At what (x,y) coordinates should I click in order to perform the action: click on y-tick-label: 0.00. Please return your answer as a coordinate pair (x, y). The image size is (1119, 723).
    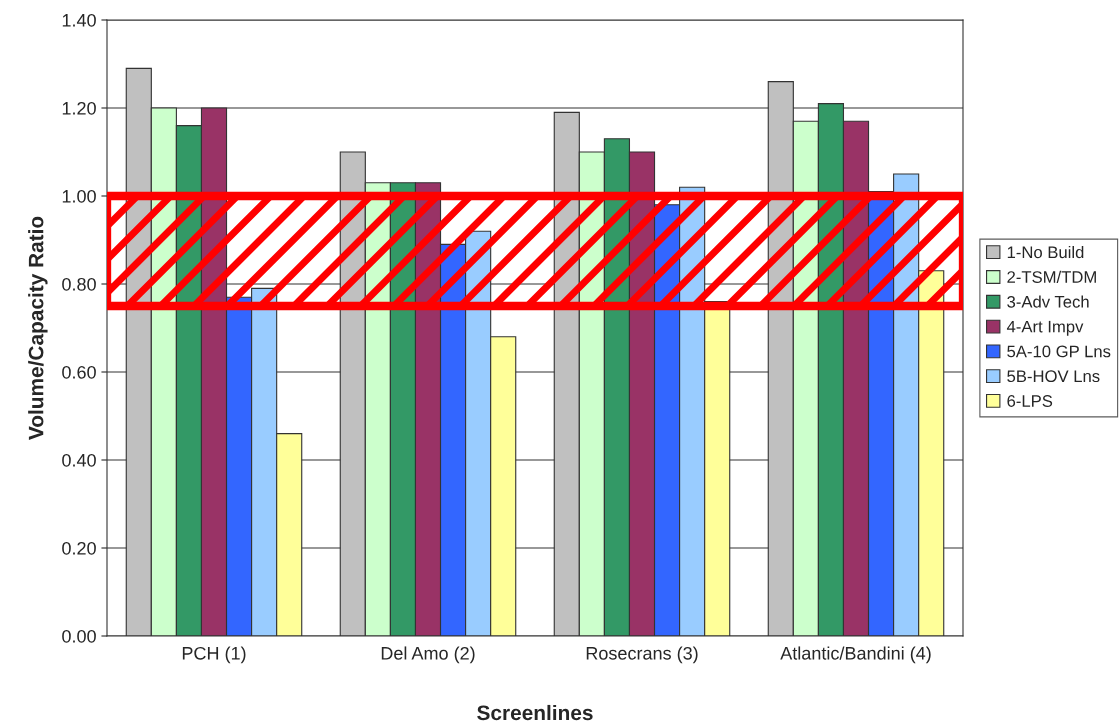
    Looking at the image, I should click on (79, 636).